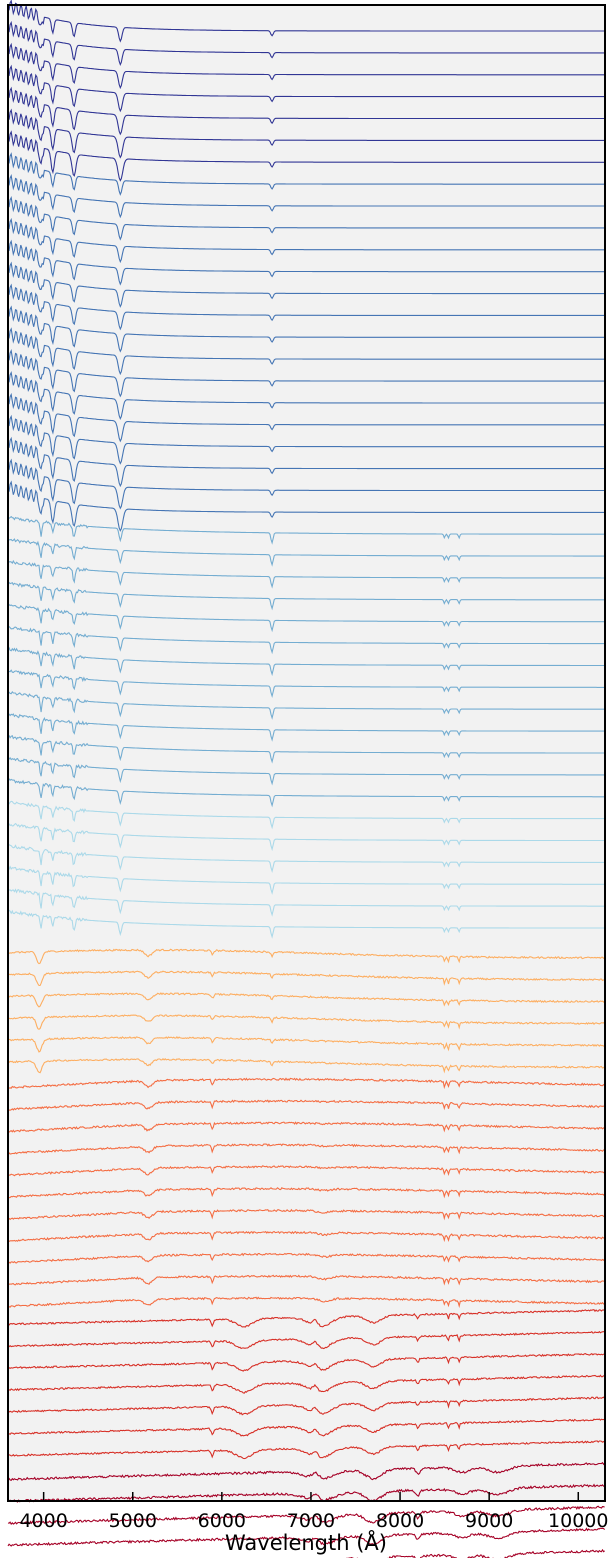  What do you see at coordinates (489, 1521) in the screenshot?
I see `x-tick-label: 9000` at bounding box center [489, 1521].